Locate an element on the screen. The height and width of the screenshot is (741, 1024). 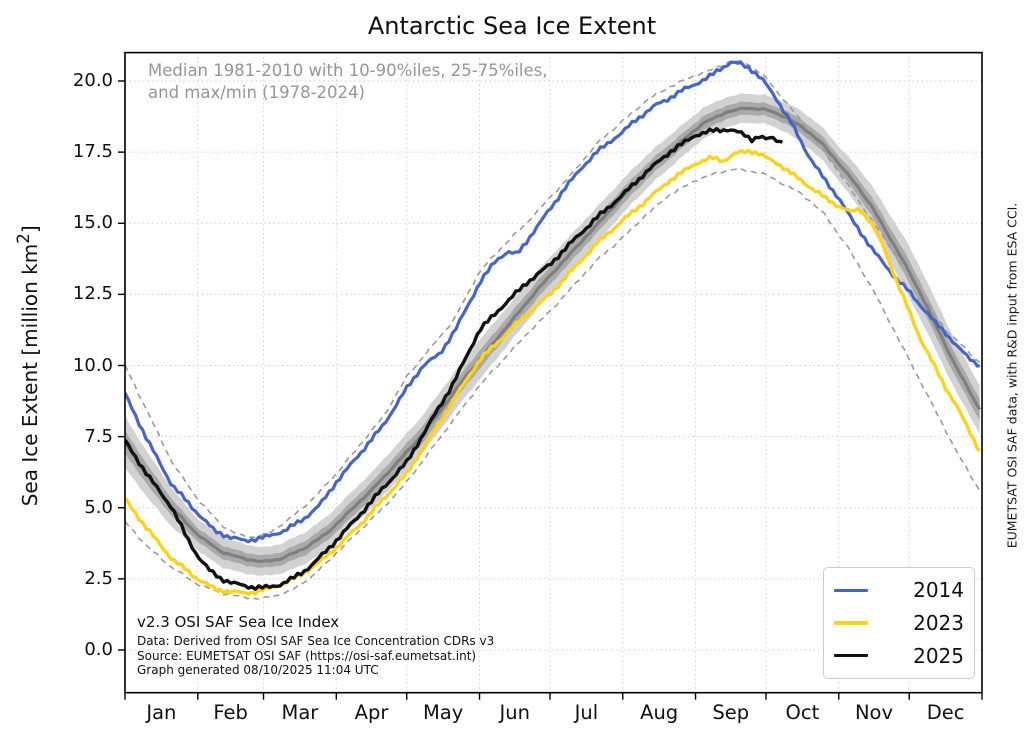
y-tick-label: 10.0 is located at coordinates (92, 365).